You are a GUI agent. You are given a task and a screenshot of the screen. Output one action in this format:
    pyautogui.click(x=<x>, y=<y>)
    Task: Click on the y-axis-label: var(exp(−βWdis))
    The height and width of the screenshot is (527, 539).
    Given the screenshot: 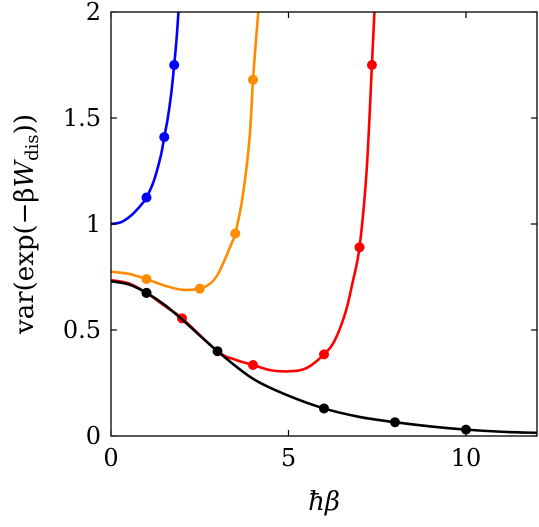 What is the action you would take?
    pyautogui.click(x=26, y=224)
    